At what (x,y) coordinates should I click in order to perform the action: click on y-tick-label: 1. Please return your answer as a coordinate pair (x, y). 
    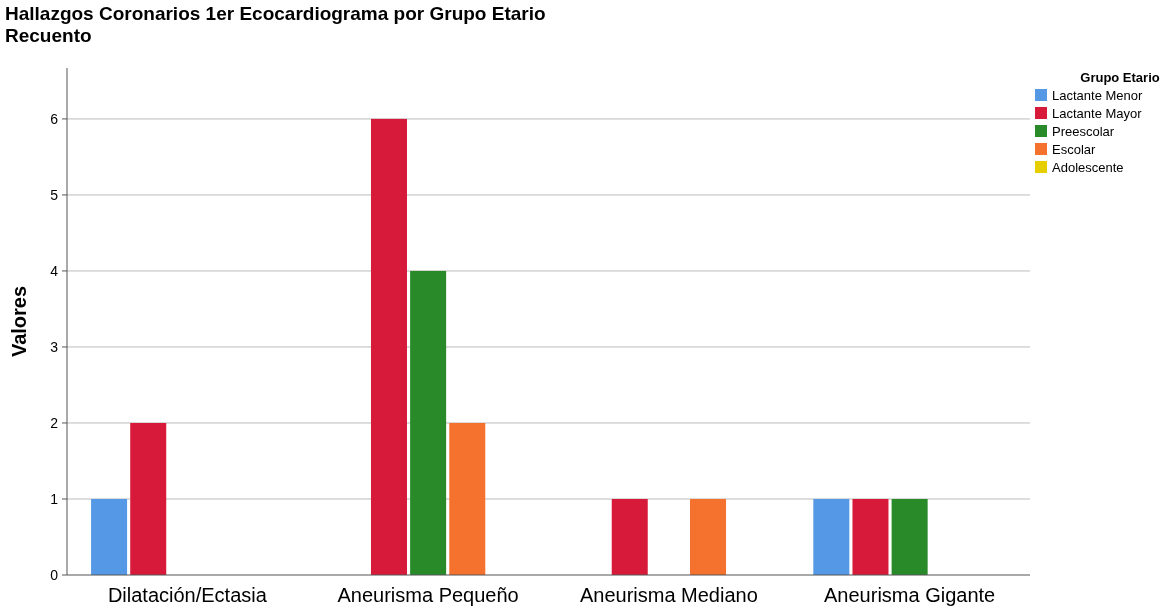
    Looking at the image, I should click on (54, 498).